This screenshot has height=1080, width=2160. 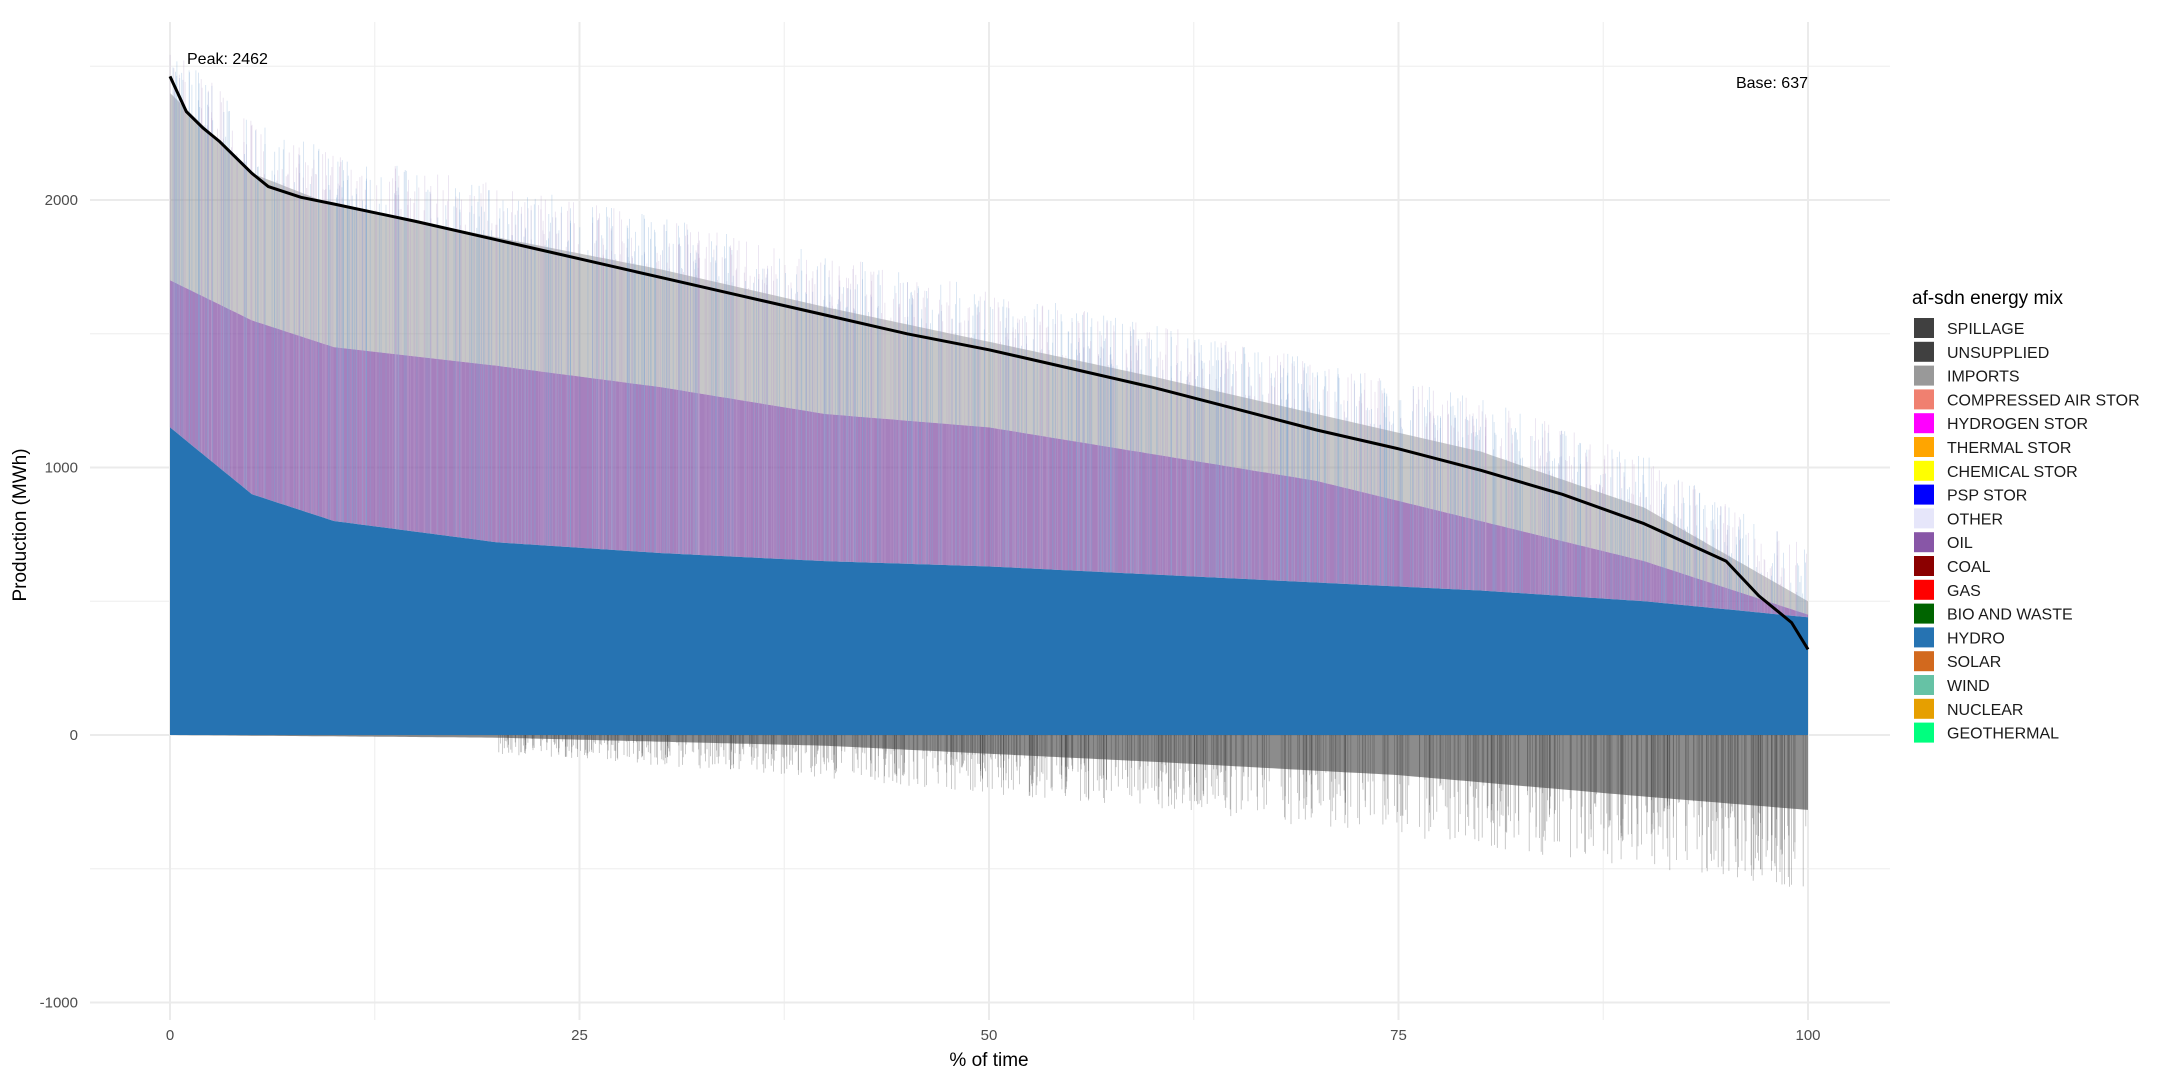 What do you see at coordinates (74, 735) in the screenshot?
I see `y-tick-label: 0` at bounding box center [74, 735].